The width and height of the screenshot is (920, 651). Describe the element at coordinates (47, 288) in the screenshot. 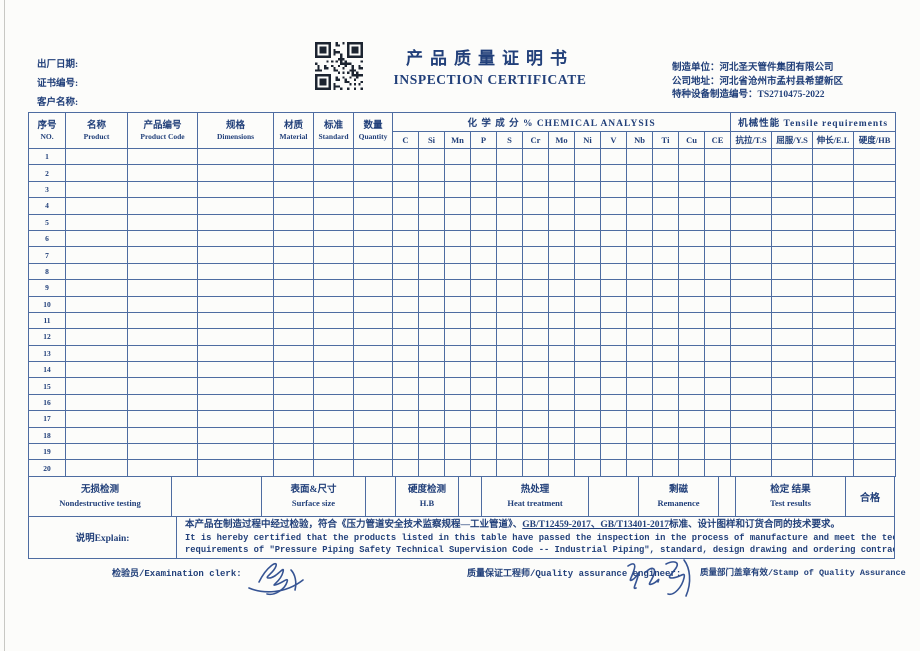

I see `row-number-cell: 9` at that location.